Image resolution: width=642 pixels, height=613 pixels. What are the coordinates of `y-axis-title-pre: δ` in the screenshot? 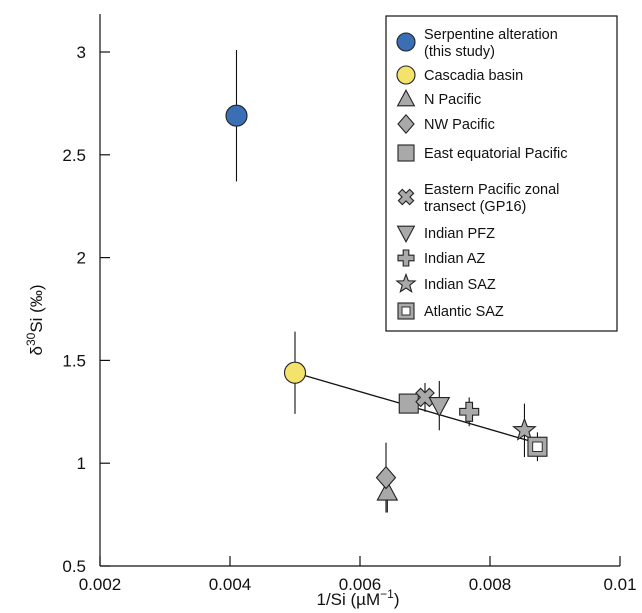 It's located at (36, 350).